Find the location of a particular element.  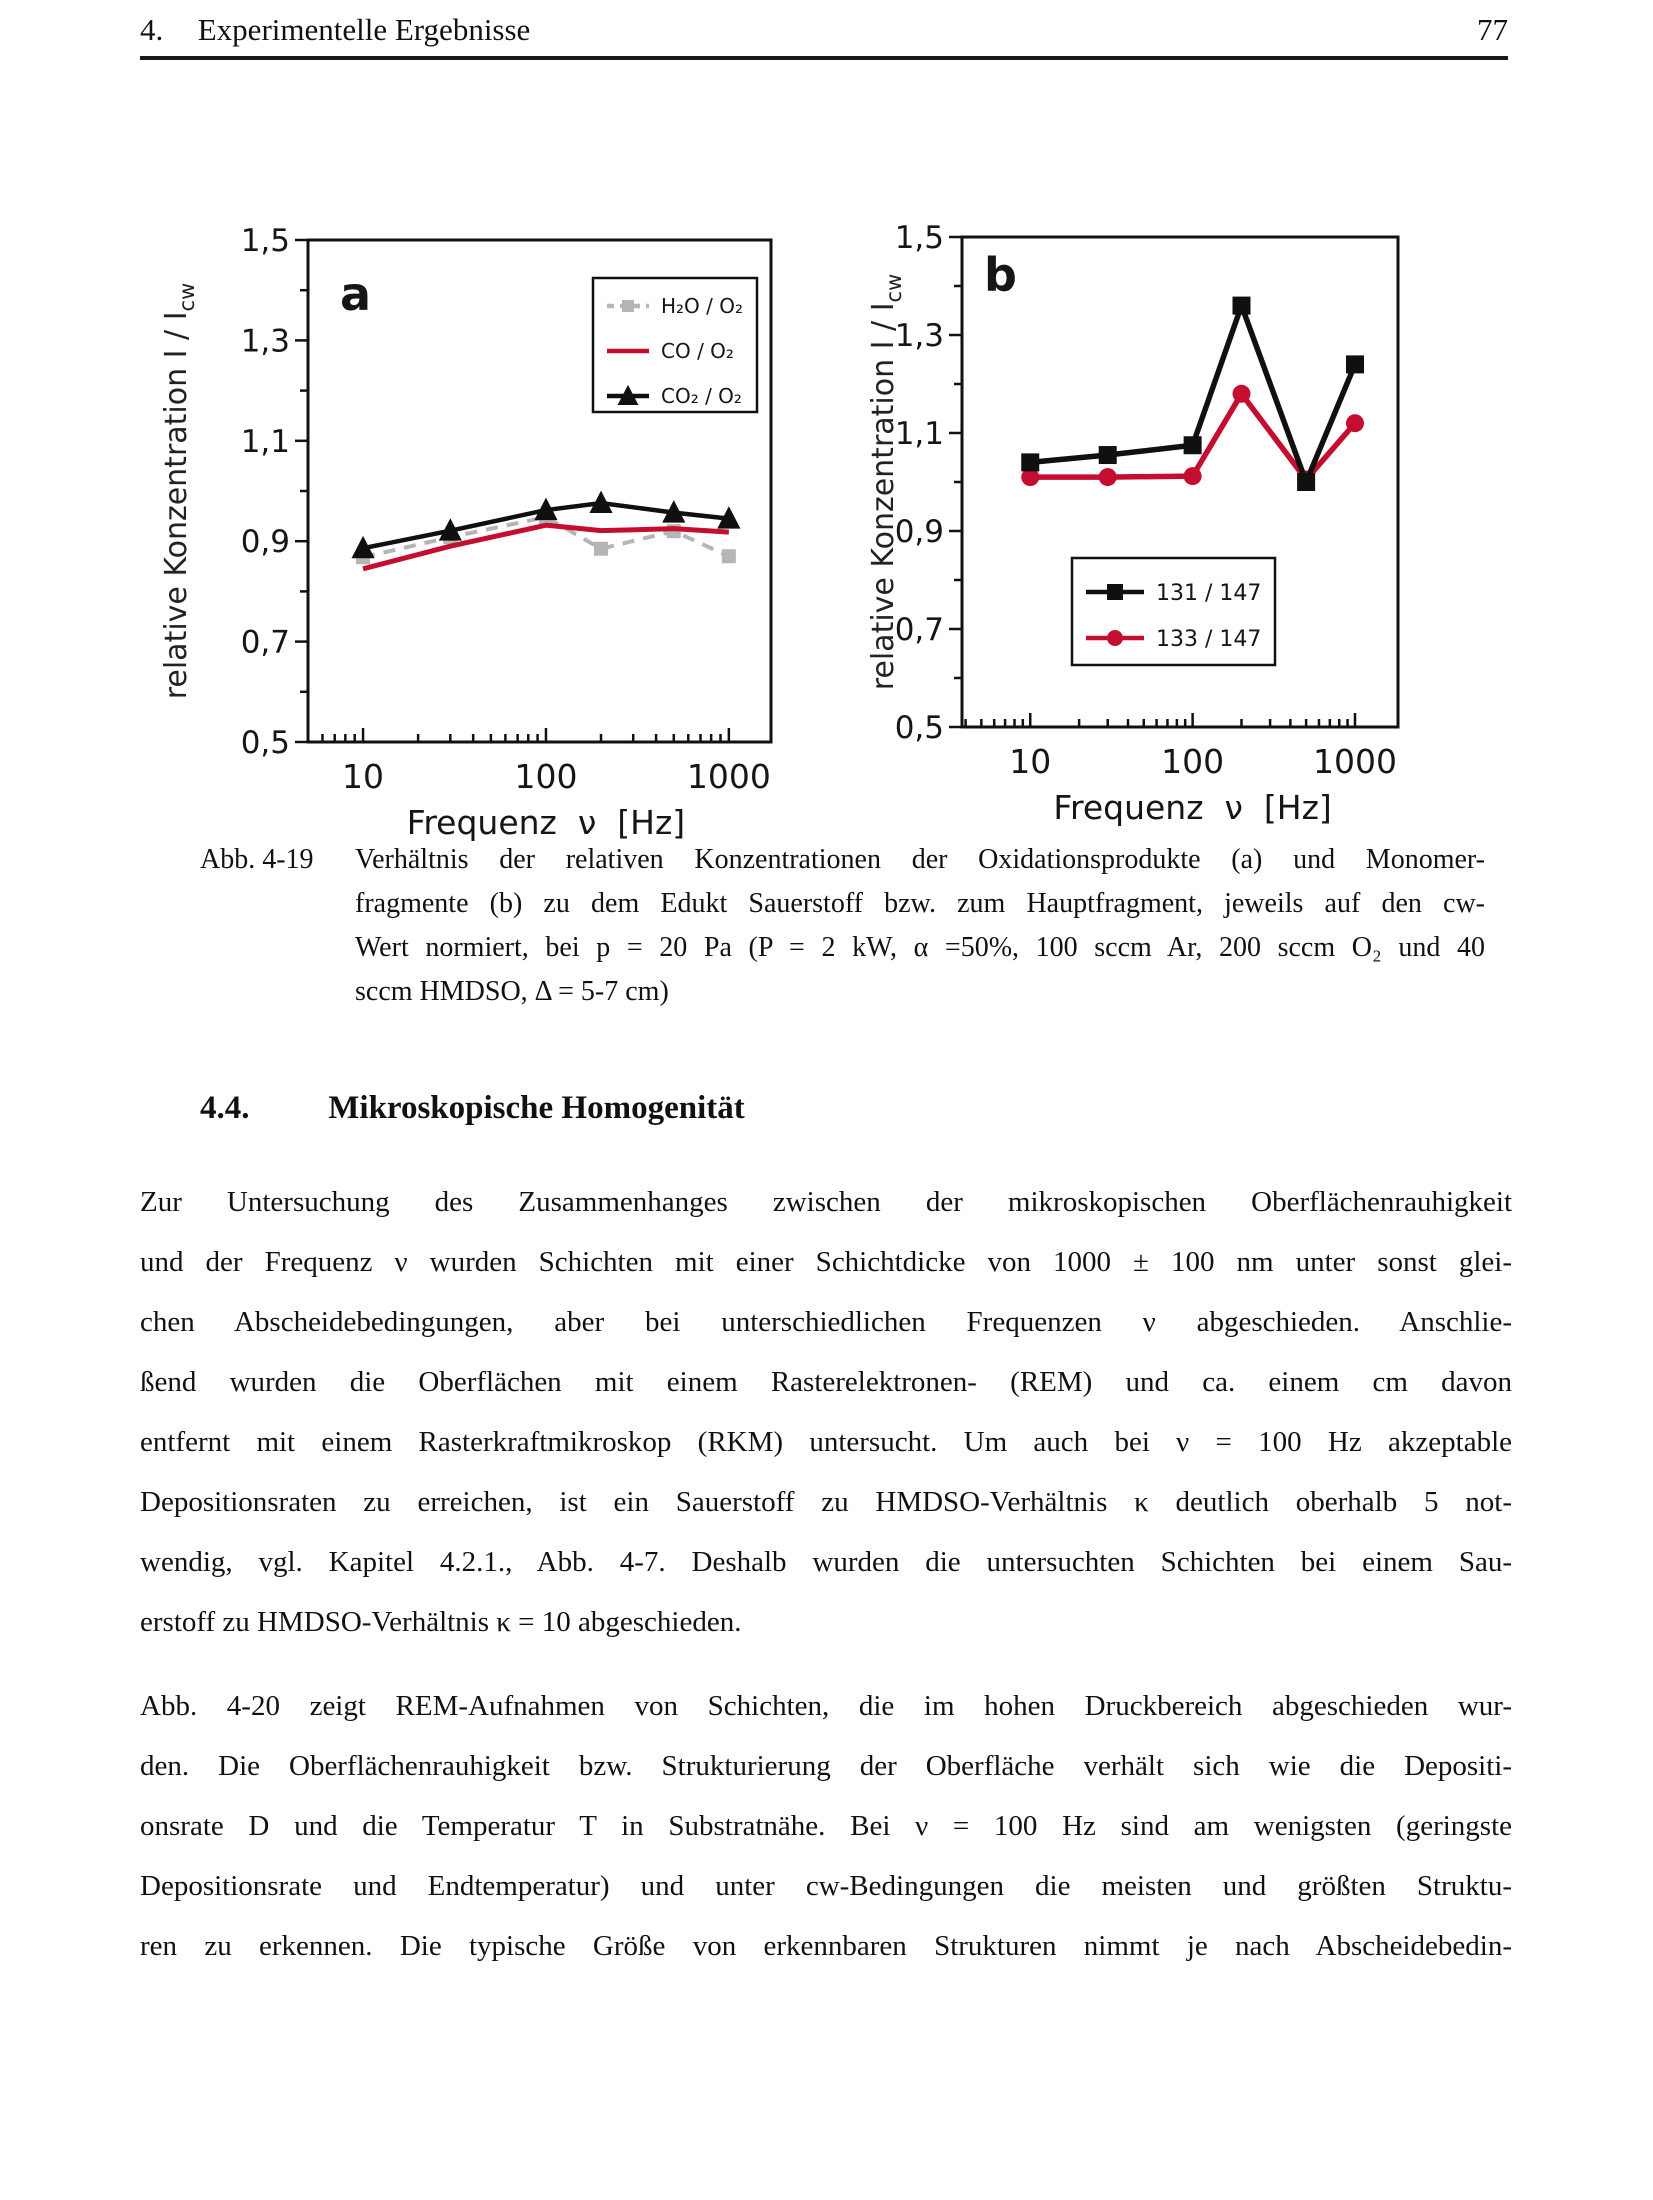

chart-a-y-axis-label: relative Konzentration I / Icw is located at coordinates (180, 491).